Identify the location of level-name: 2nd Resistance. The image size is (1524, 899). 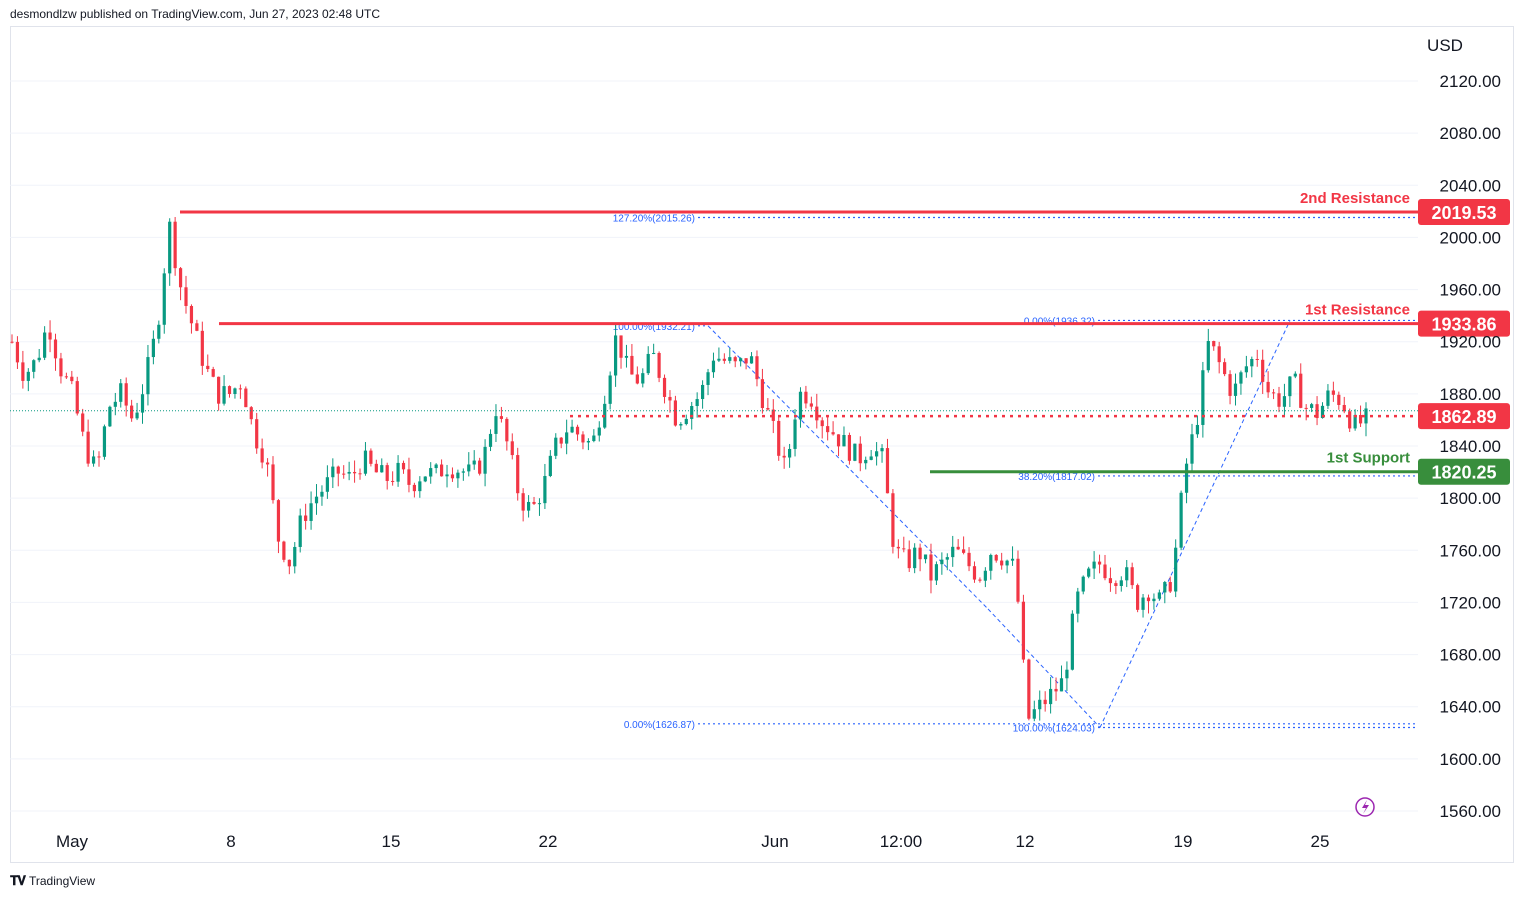
(1355, 198).